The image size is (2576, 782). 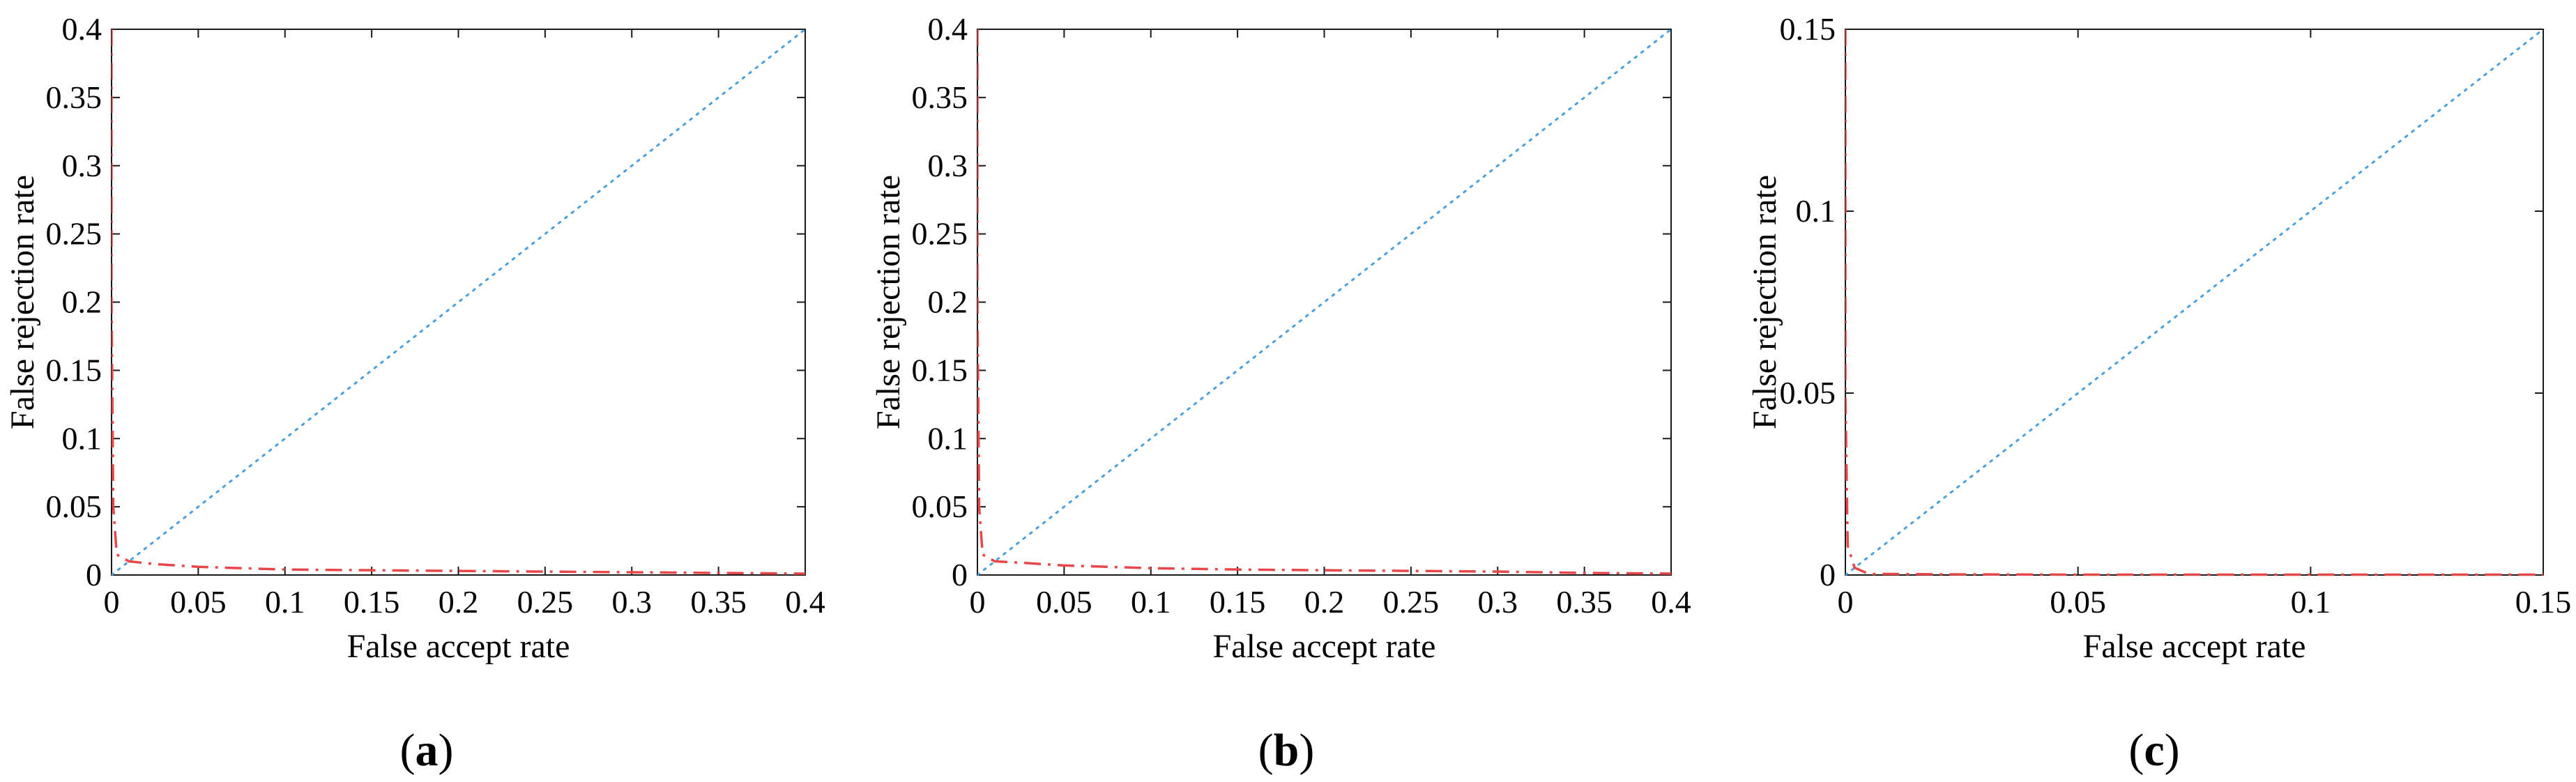 I want to click on panel-caption-letter: b, so click(x=1287, y=751).